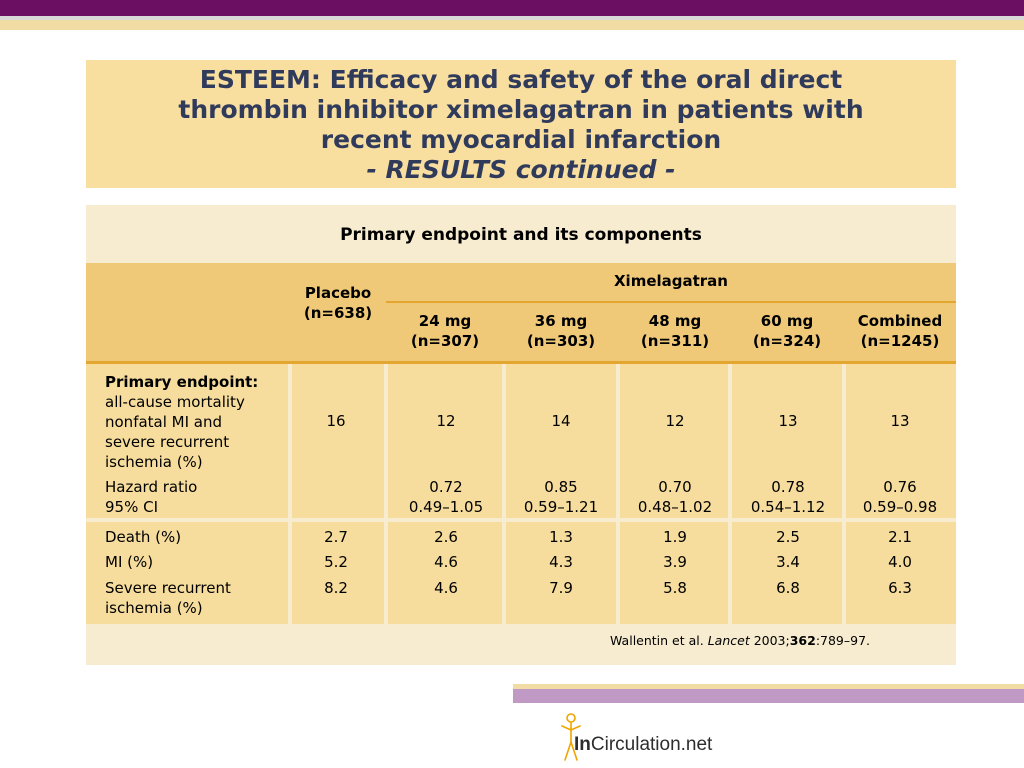 The height and width of the screenshot is (768, 1024). I want to click on table-header, so click(521, 313).